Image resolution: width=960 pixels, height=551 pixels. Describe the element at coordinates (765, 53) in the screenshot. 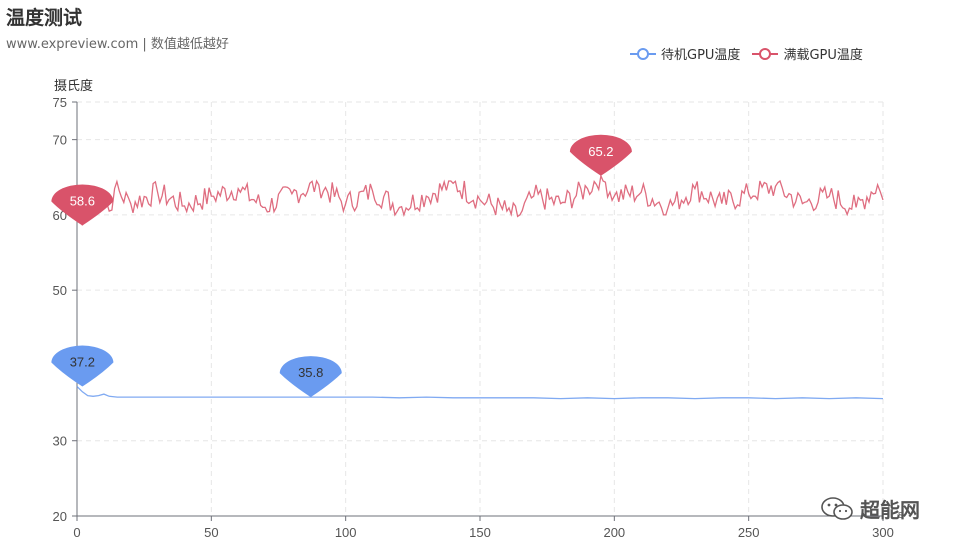

I see `legend-load-line-icon` at that location.